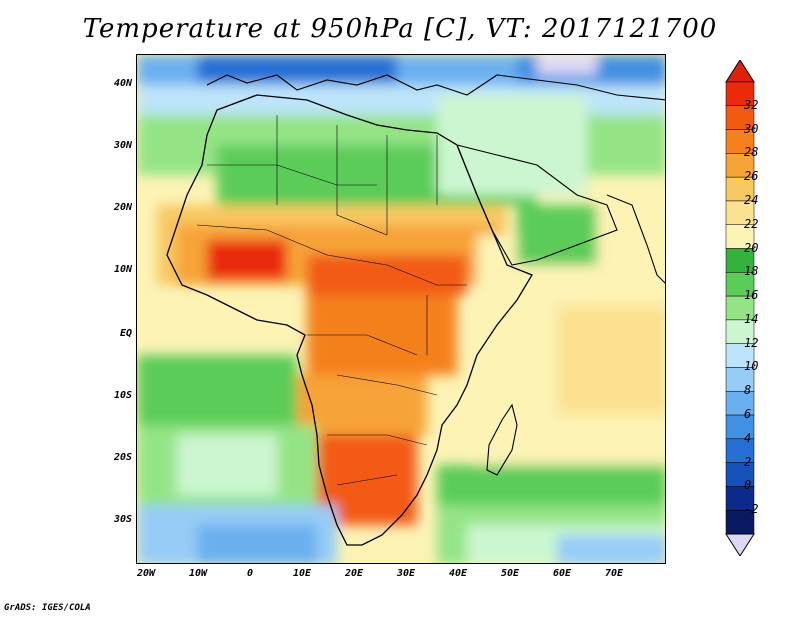 Image resolution: width=800 pixels, height=618 pixels. I want to click on lon-label: 20W, so click(146, 573).